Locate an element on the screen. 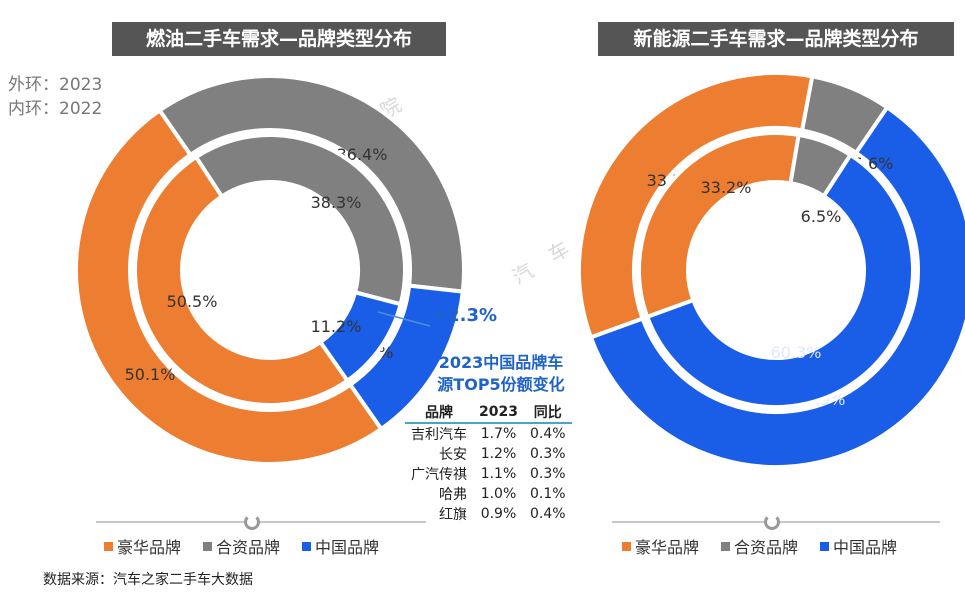 Image resolution: width=965 pixels, height=594 pixels. right-legend: 豪华品牌 合资品牌 中国品牌 is located at coordinates (759, 546).